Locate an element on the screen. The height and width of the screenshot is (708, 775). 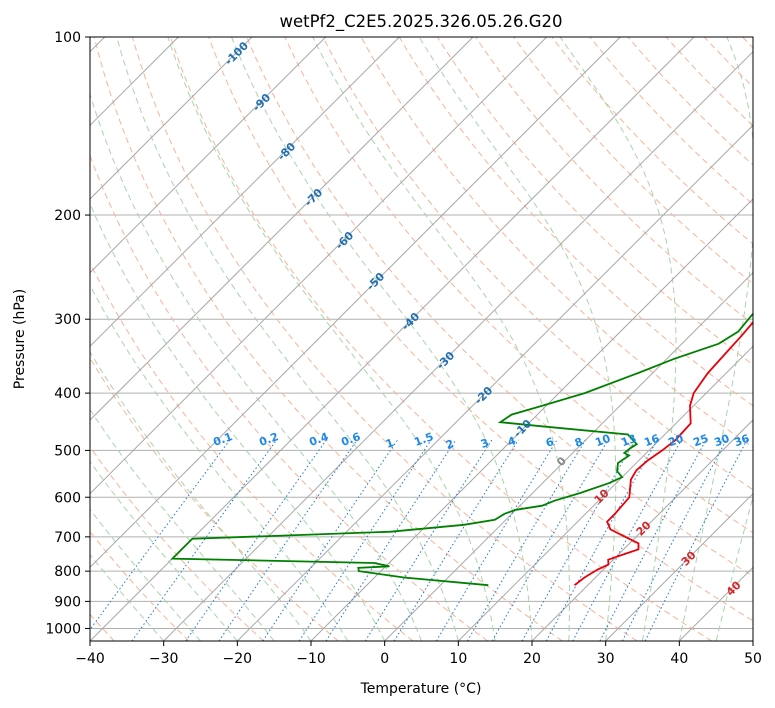
mixing-ratio-label: 2 is located at coordinates (450, 444).